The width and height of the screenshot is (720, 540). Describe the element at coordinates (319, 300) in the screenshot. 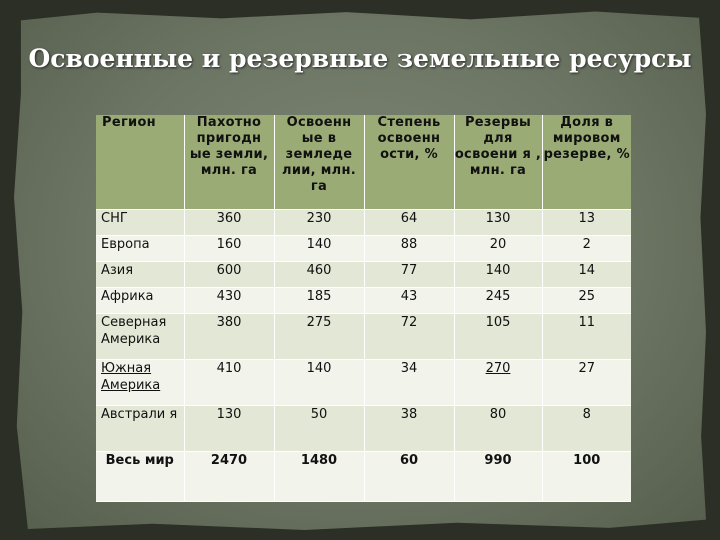

I see `cell-developed: 185` at that location.